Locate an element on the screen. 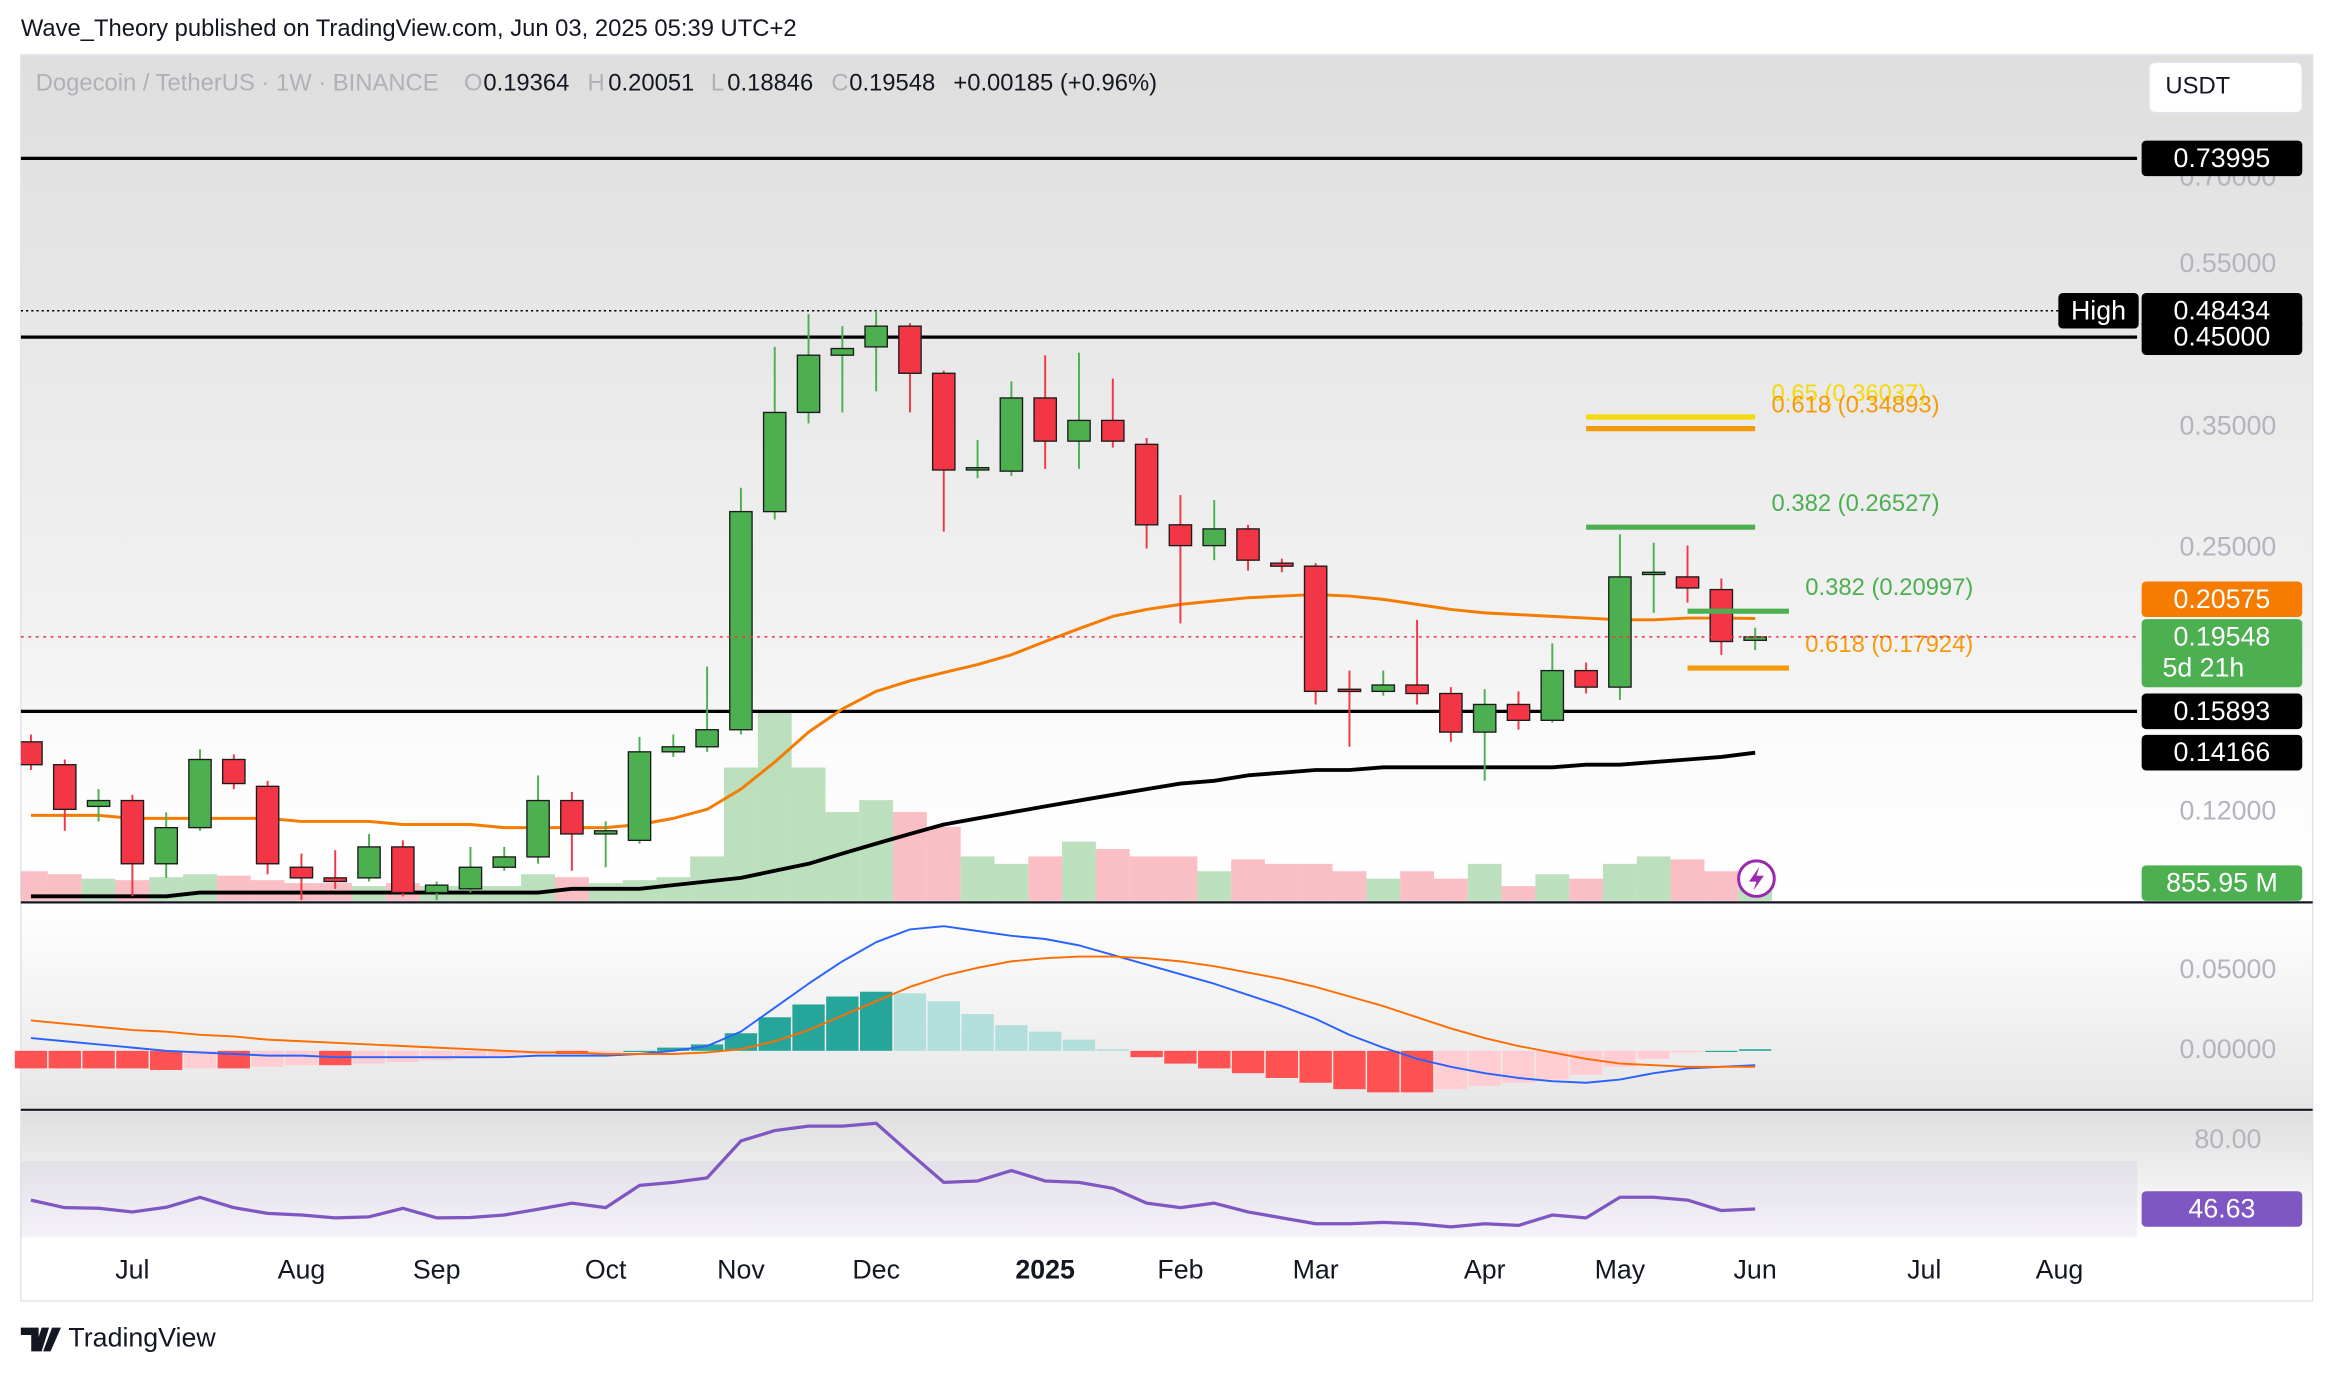 The image size is (2332, 1378). ohlc-letter: L is located at coordinates (717, 83).